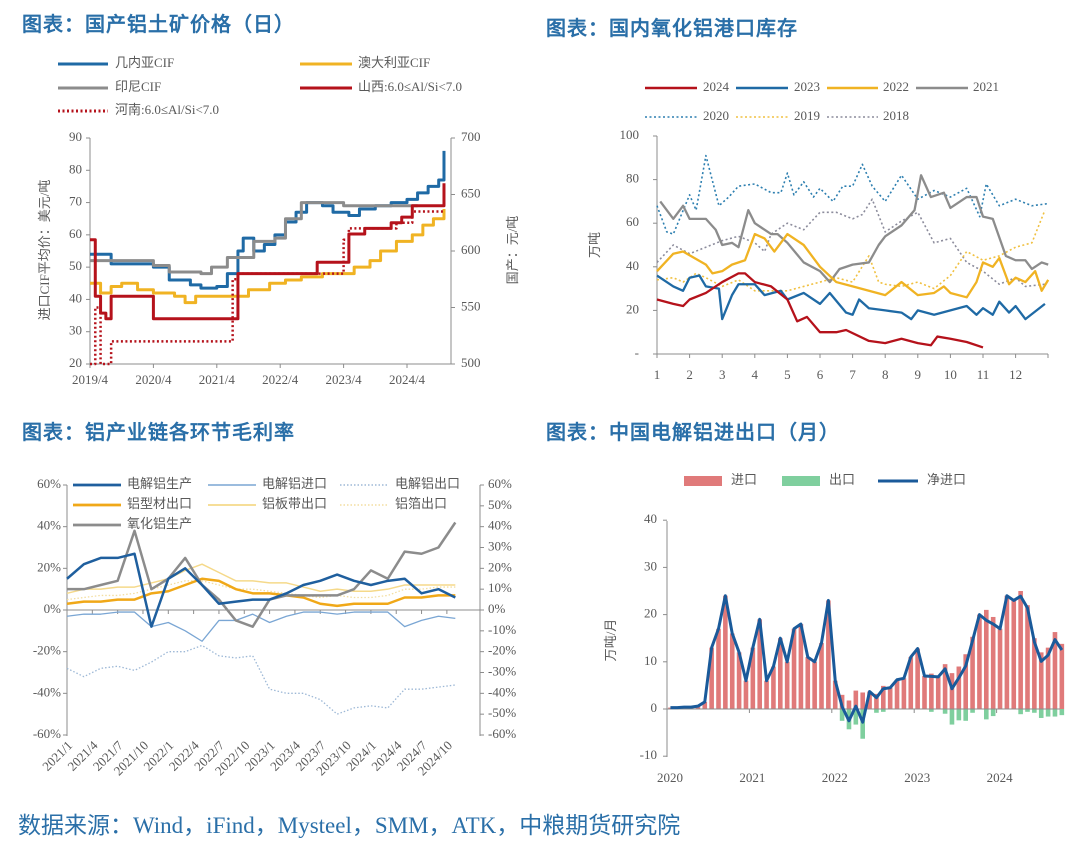  Describe the element at coordinates (90, 379) in the screenshot. I see `x-tick-label: 2019/4` at that location.